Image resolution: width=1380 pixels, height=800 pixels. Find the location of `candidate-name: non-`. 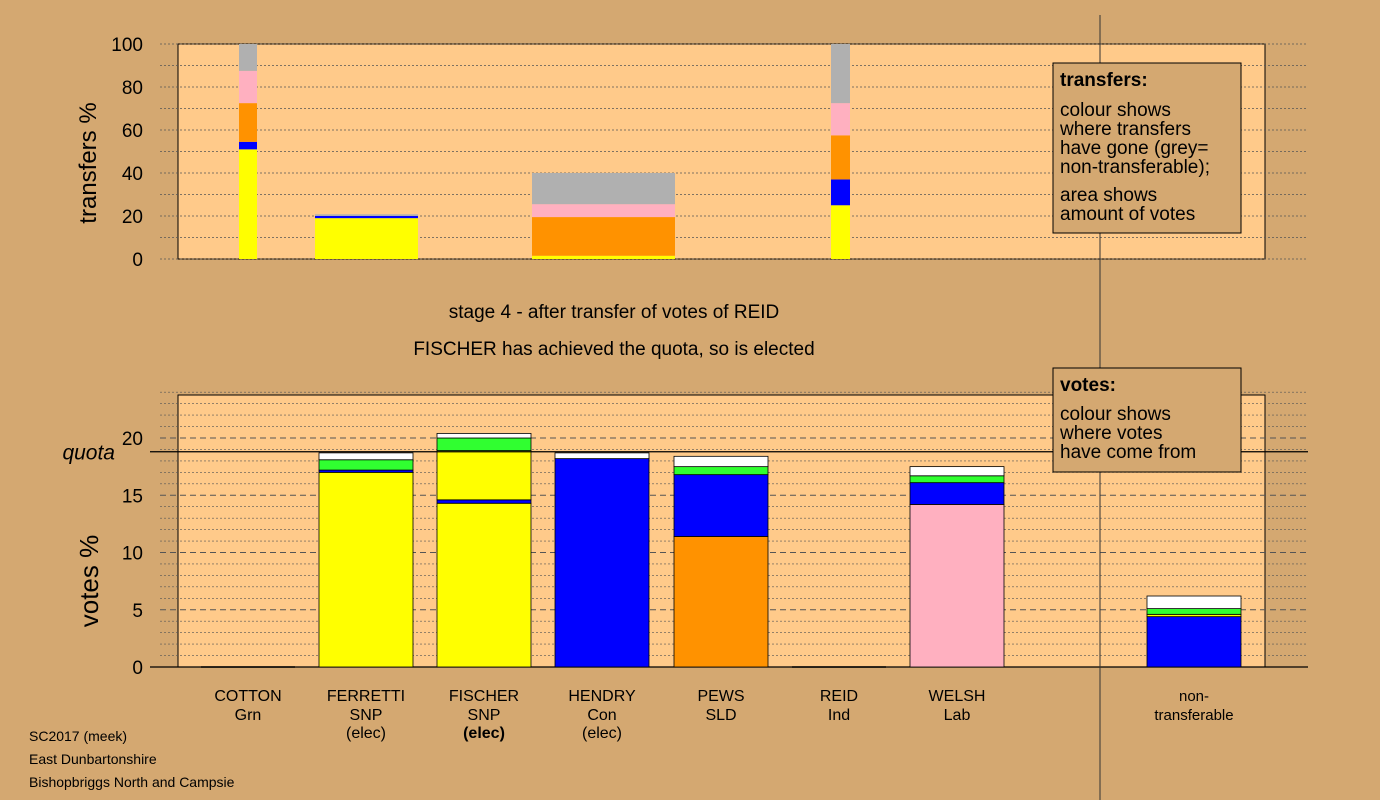

candidate-name: non- is located at coordinates (1194, 696).